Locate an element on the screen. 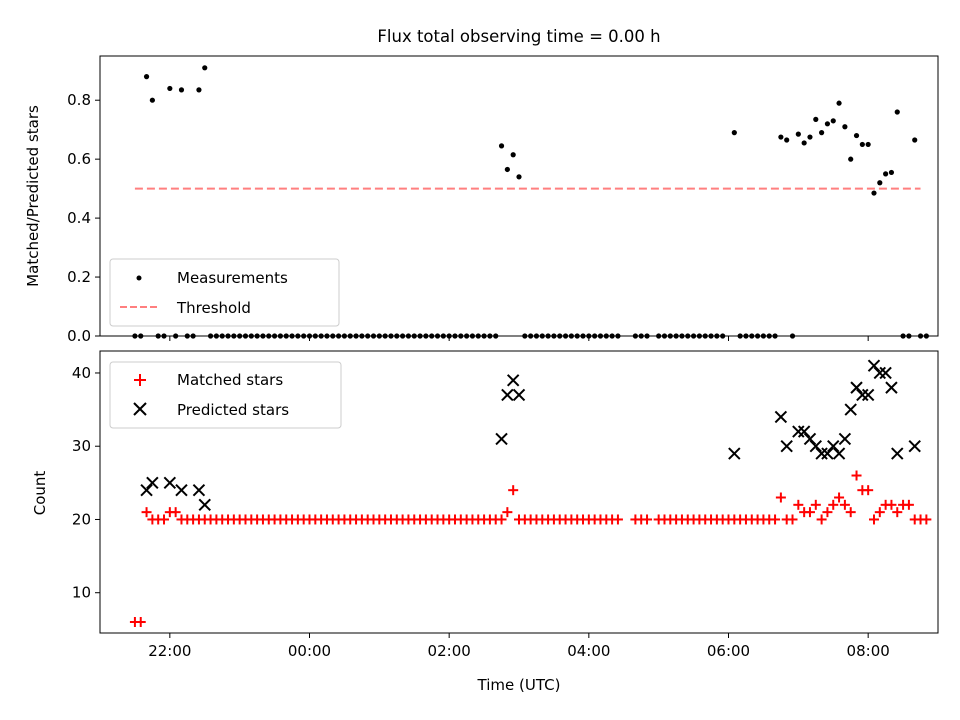 This screenshot has width=960, height=720. legend-predicted-label: Predicted stars is located at coordinates (233, 410).